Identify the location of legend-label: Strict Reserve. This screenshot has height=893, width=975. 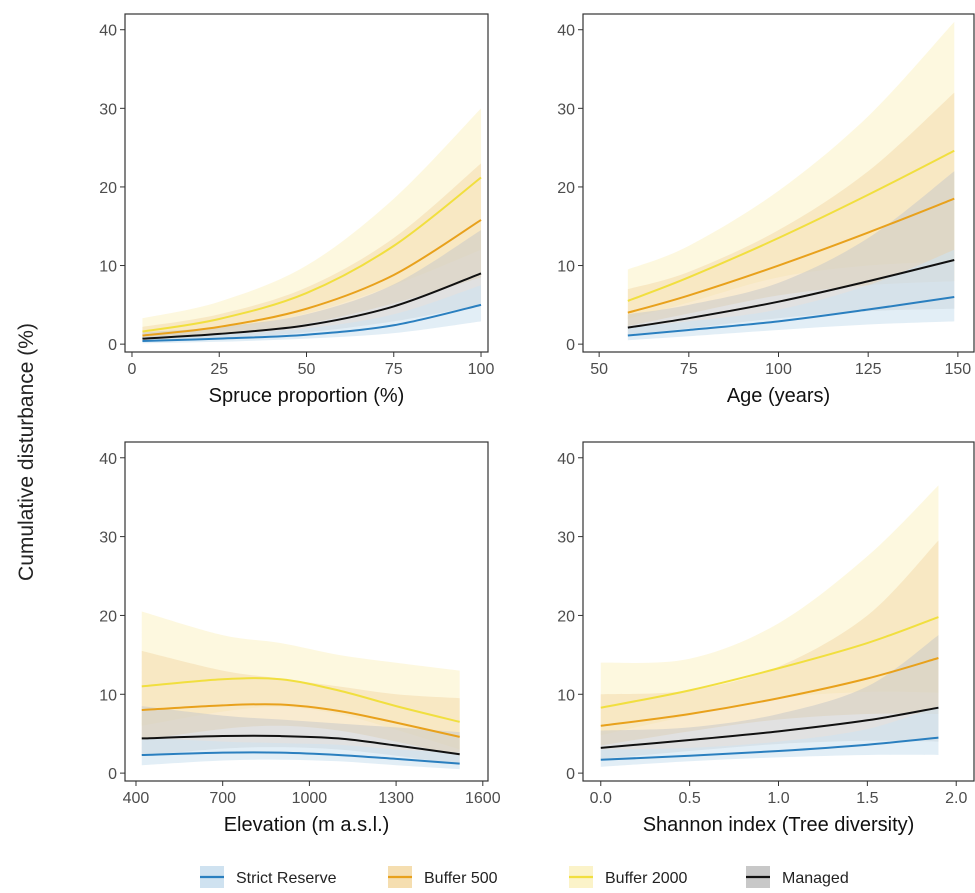
(286, 878).